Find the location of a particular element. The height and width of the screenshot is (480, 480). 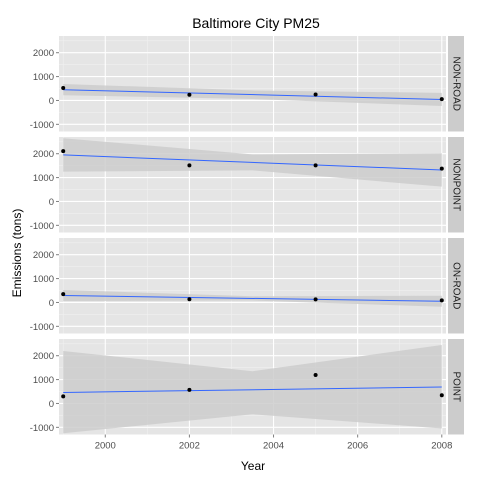

strip-label: ON-ROAD is located at coordinates (455, 285).